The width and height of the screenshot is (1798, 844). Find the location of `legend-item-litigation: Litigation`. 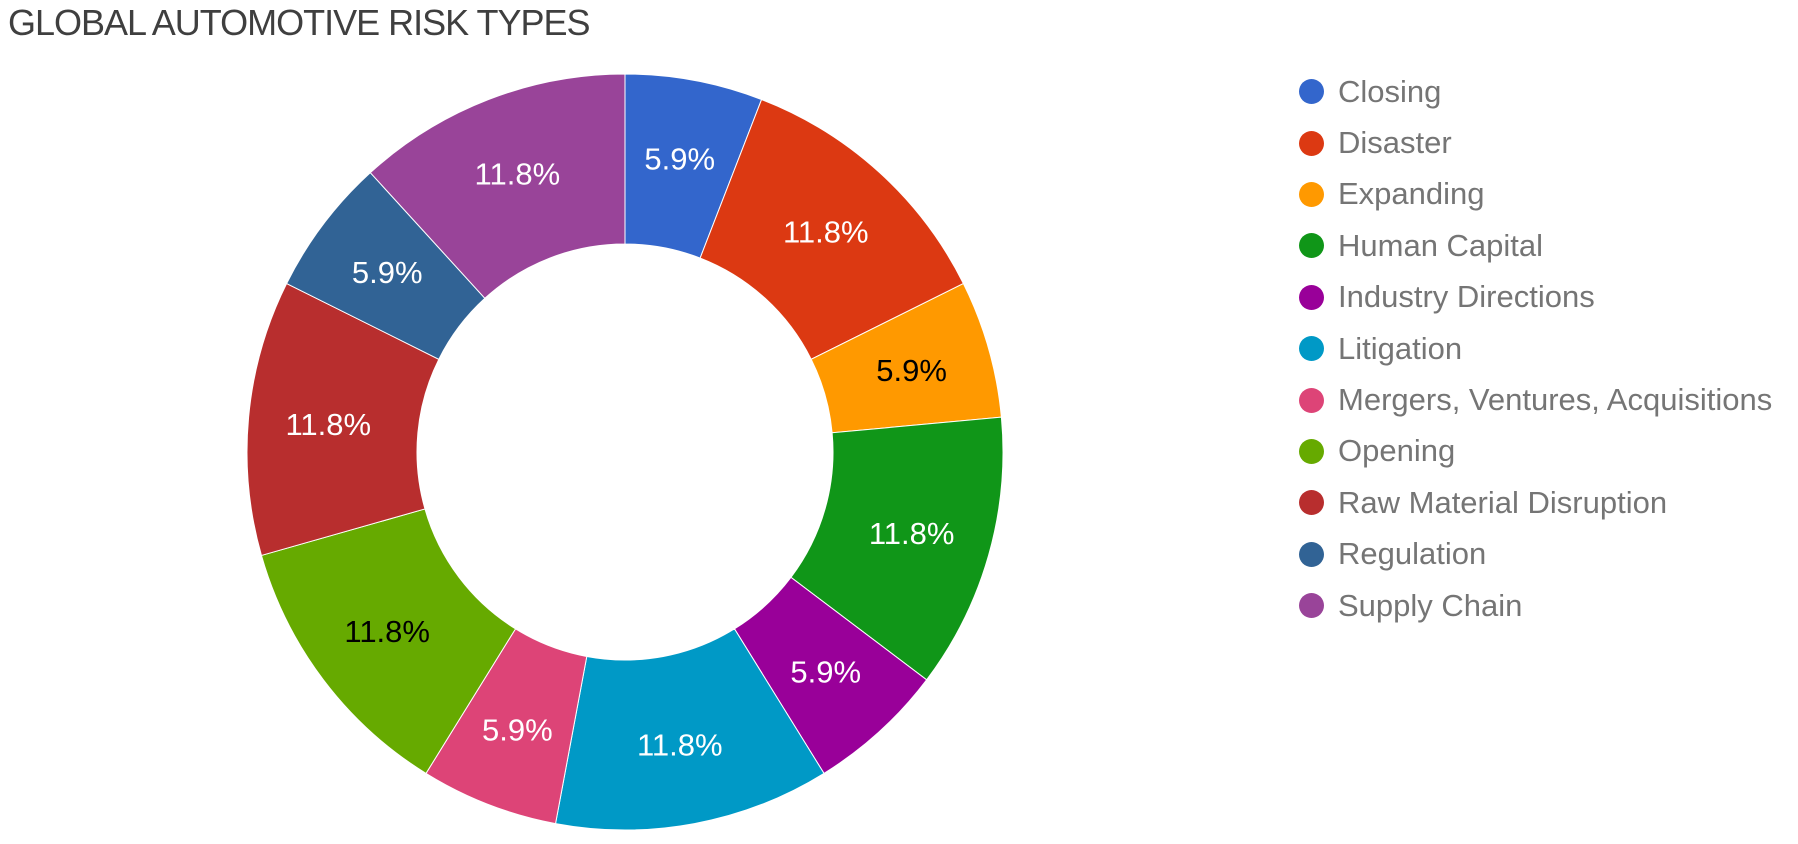

legend-item-litigation: Litigation is located at coordinates (1535, 348).